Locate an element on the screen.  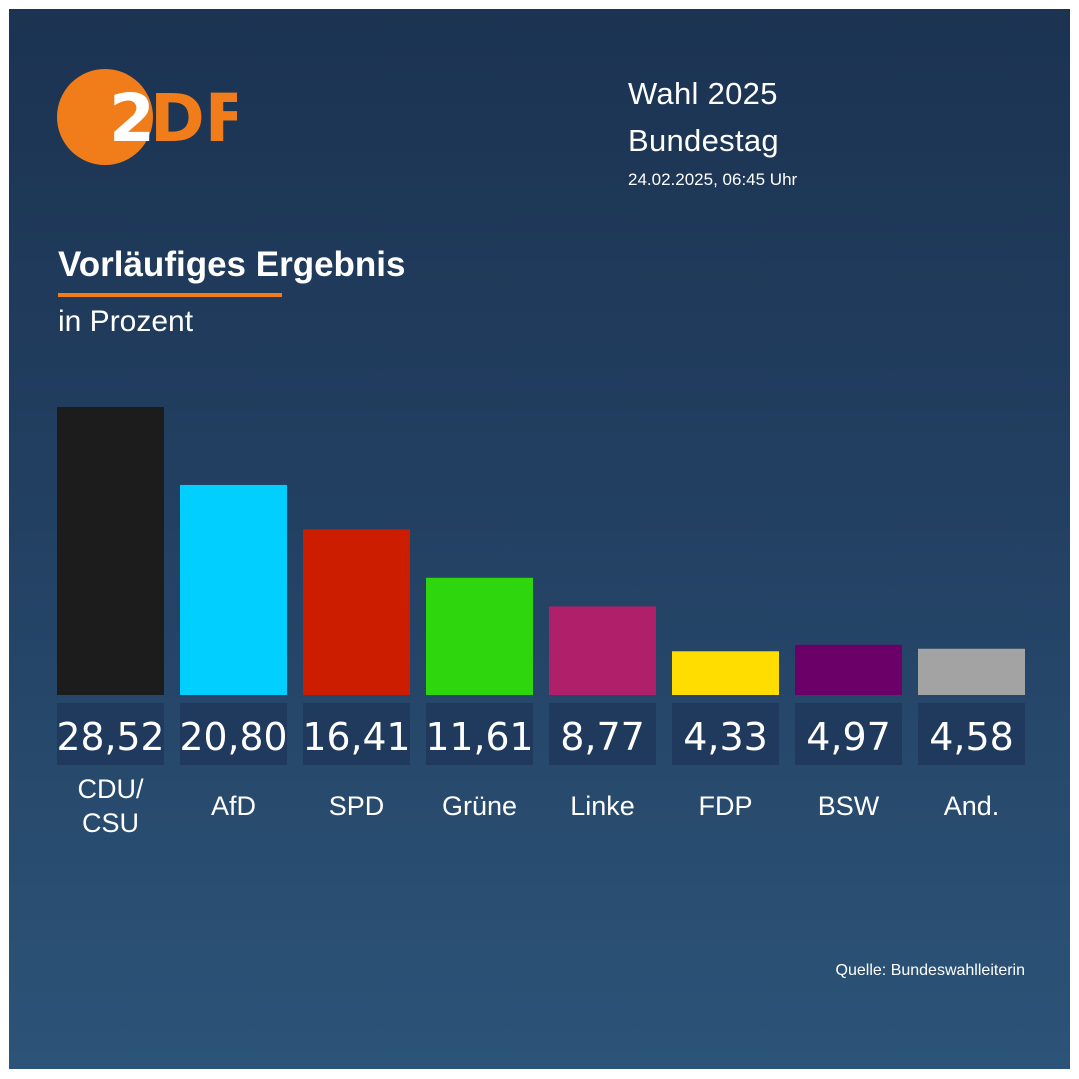
value-label: 8,77 is located at coordinates (602, 737).